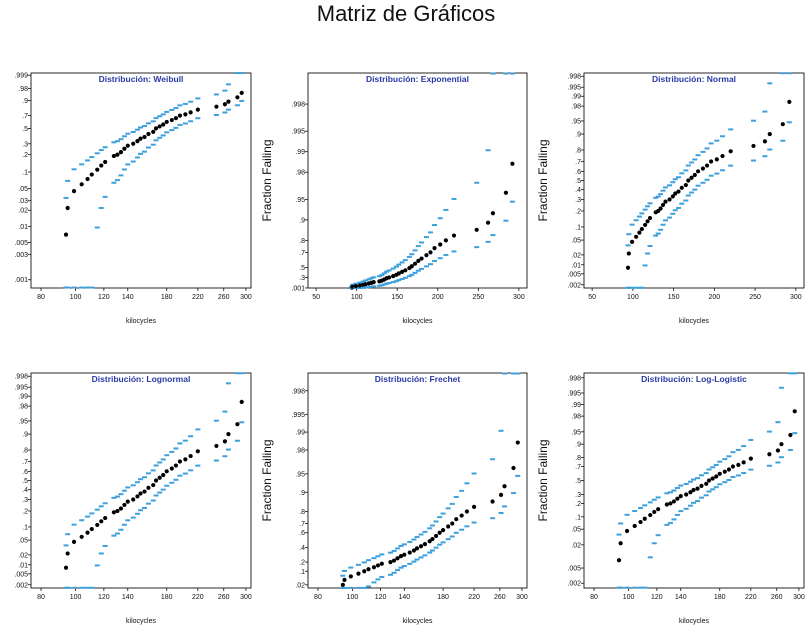  What do you see at coordinates (302, 493) in the screenshot?
I see `y-tick-label: .9` at bounding box center [302, 493].